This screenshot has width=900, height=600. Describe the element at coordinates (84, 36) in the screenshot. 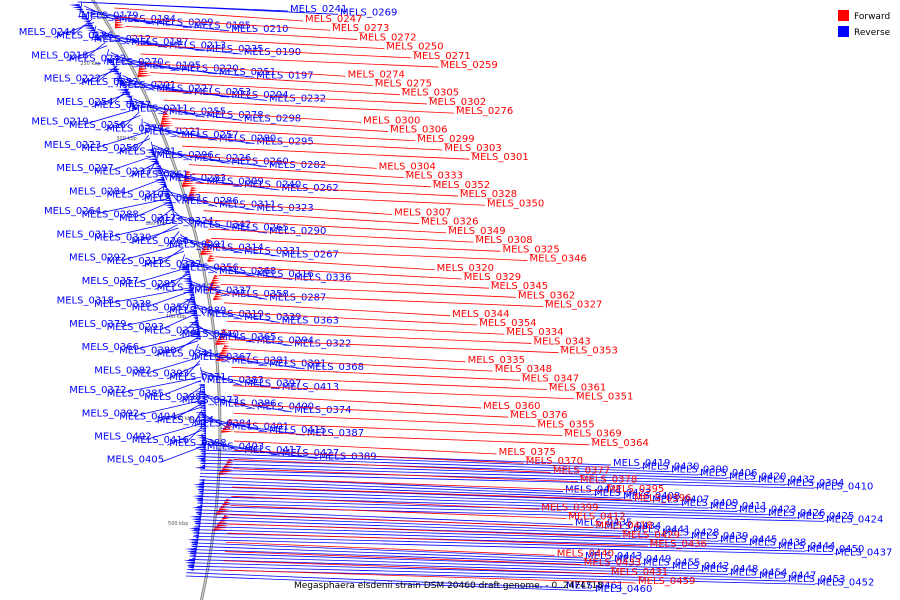

I see `label-mels-0186: MELS_0186` at that location.